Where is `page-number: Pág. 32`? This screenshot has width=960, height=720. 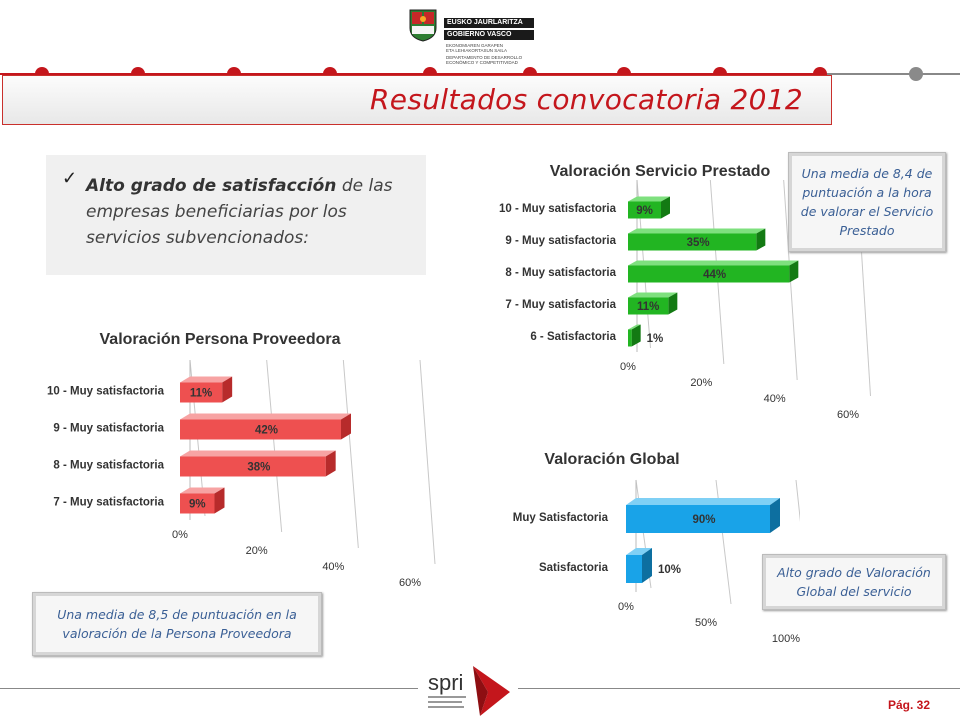
page-number: Pág. 32 is located at coordinates (908, 705).